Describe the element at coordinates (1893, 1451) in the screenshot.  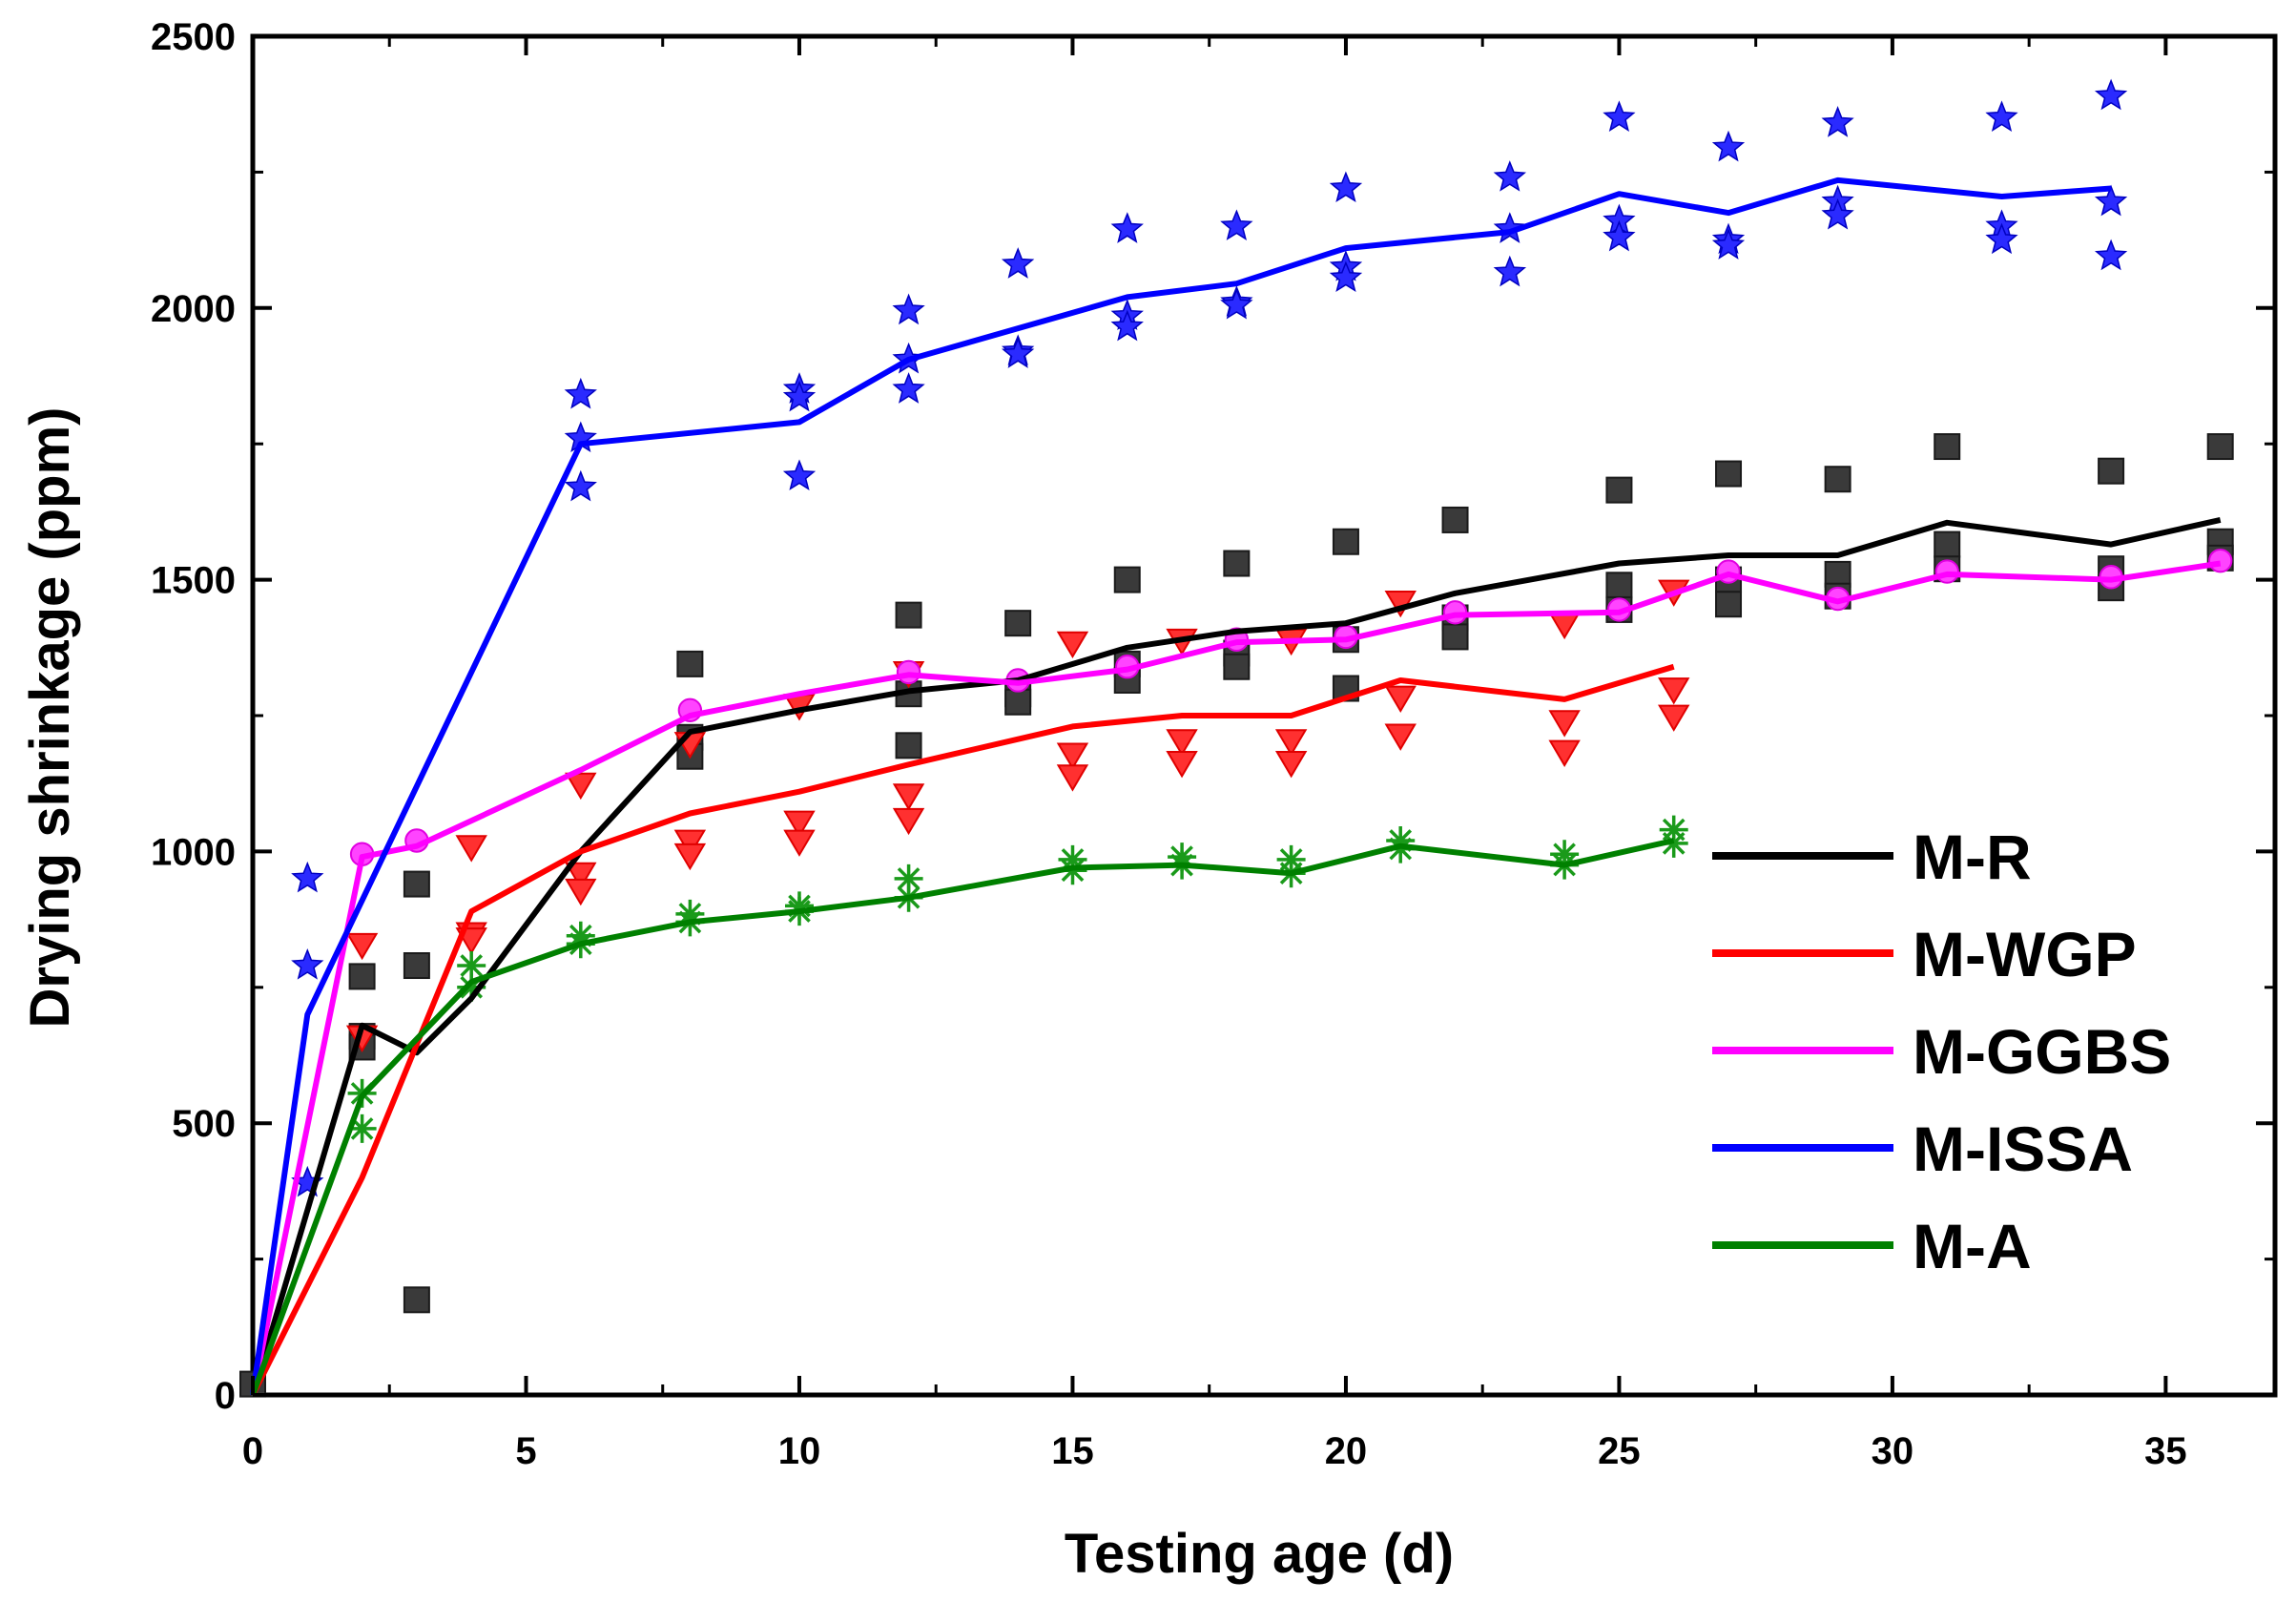
I see `x-tick-label: 30` at that location.